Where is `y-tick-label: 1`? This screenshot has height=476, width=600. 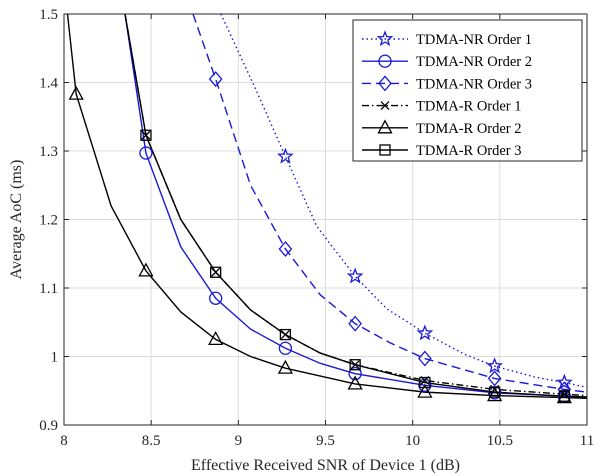
y-tick-label: 1 is located at coordinates (55, 358).